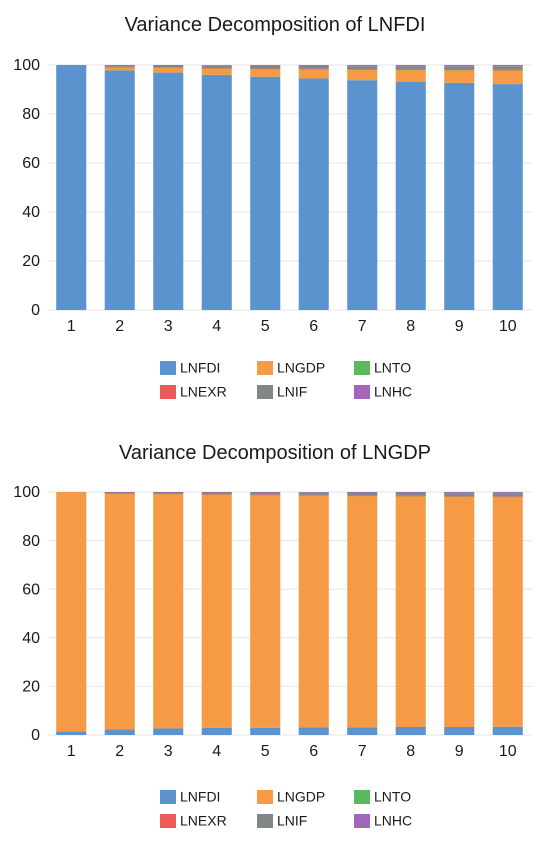 Image resolution: width=550 pixels, height=853 pixels. Describe the element at coordinates (31, 638) in the screenshot. I see `chart2-y-tick-label: 40` at that location.